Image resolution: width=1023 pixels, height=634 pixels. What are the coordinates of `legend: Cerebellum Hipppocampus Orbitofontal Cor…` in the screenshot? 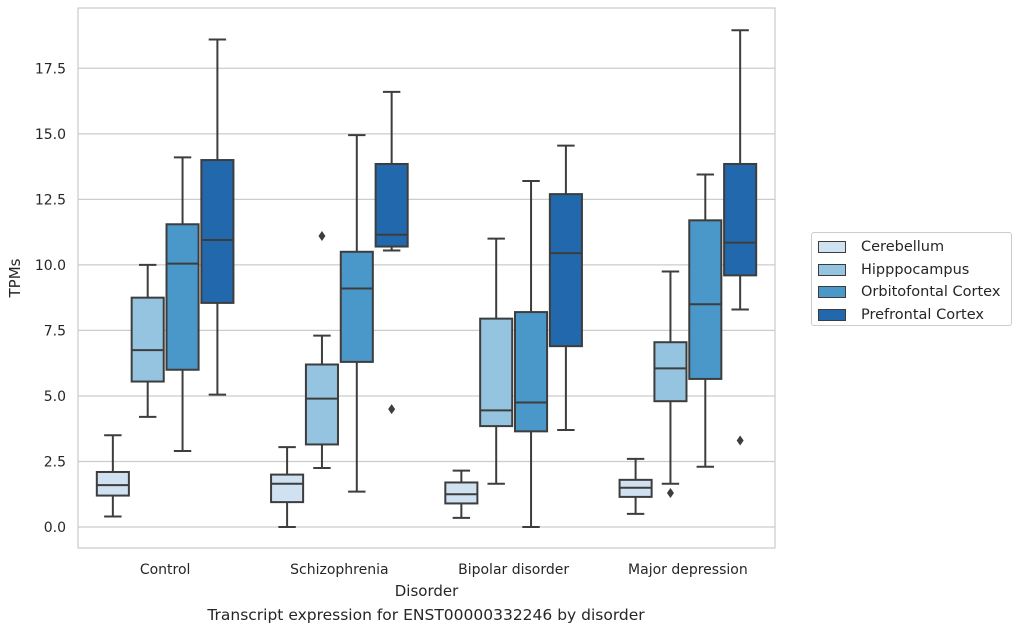 It's located at (911, 279).